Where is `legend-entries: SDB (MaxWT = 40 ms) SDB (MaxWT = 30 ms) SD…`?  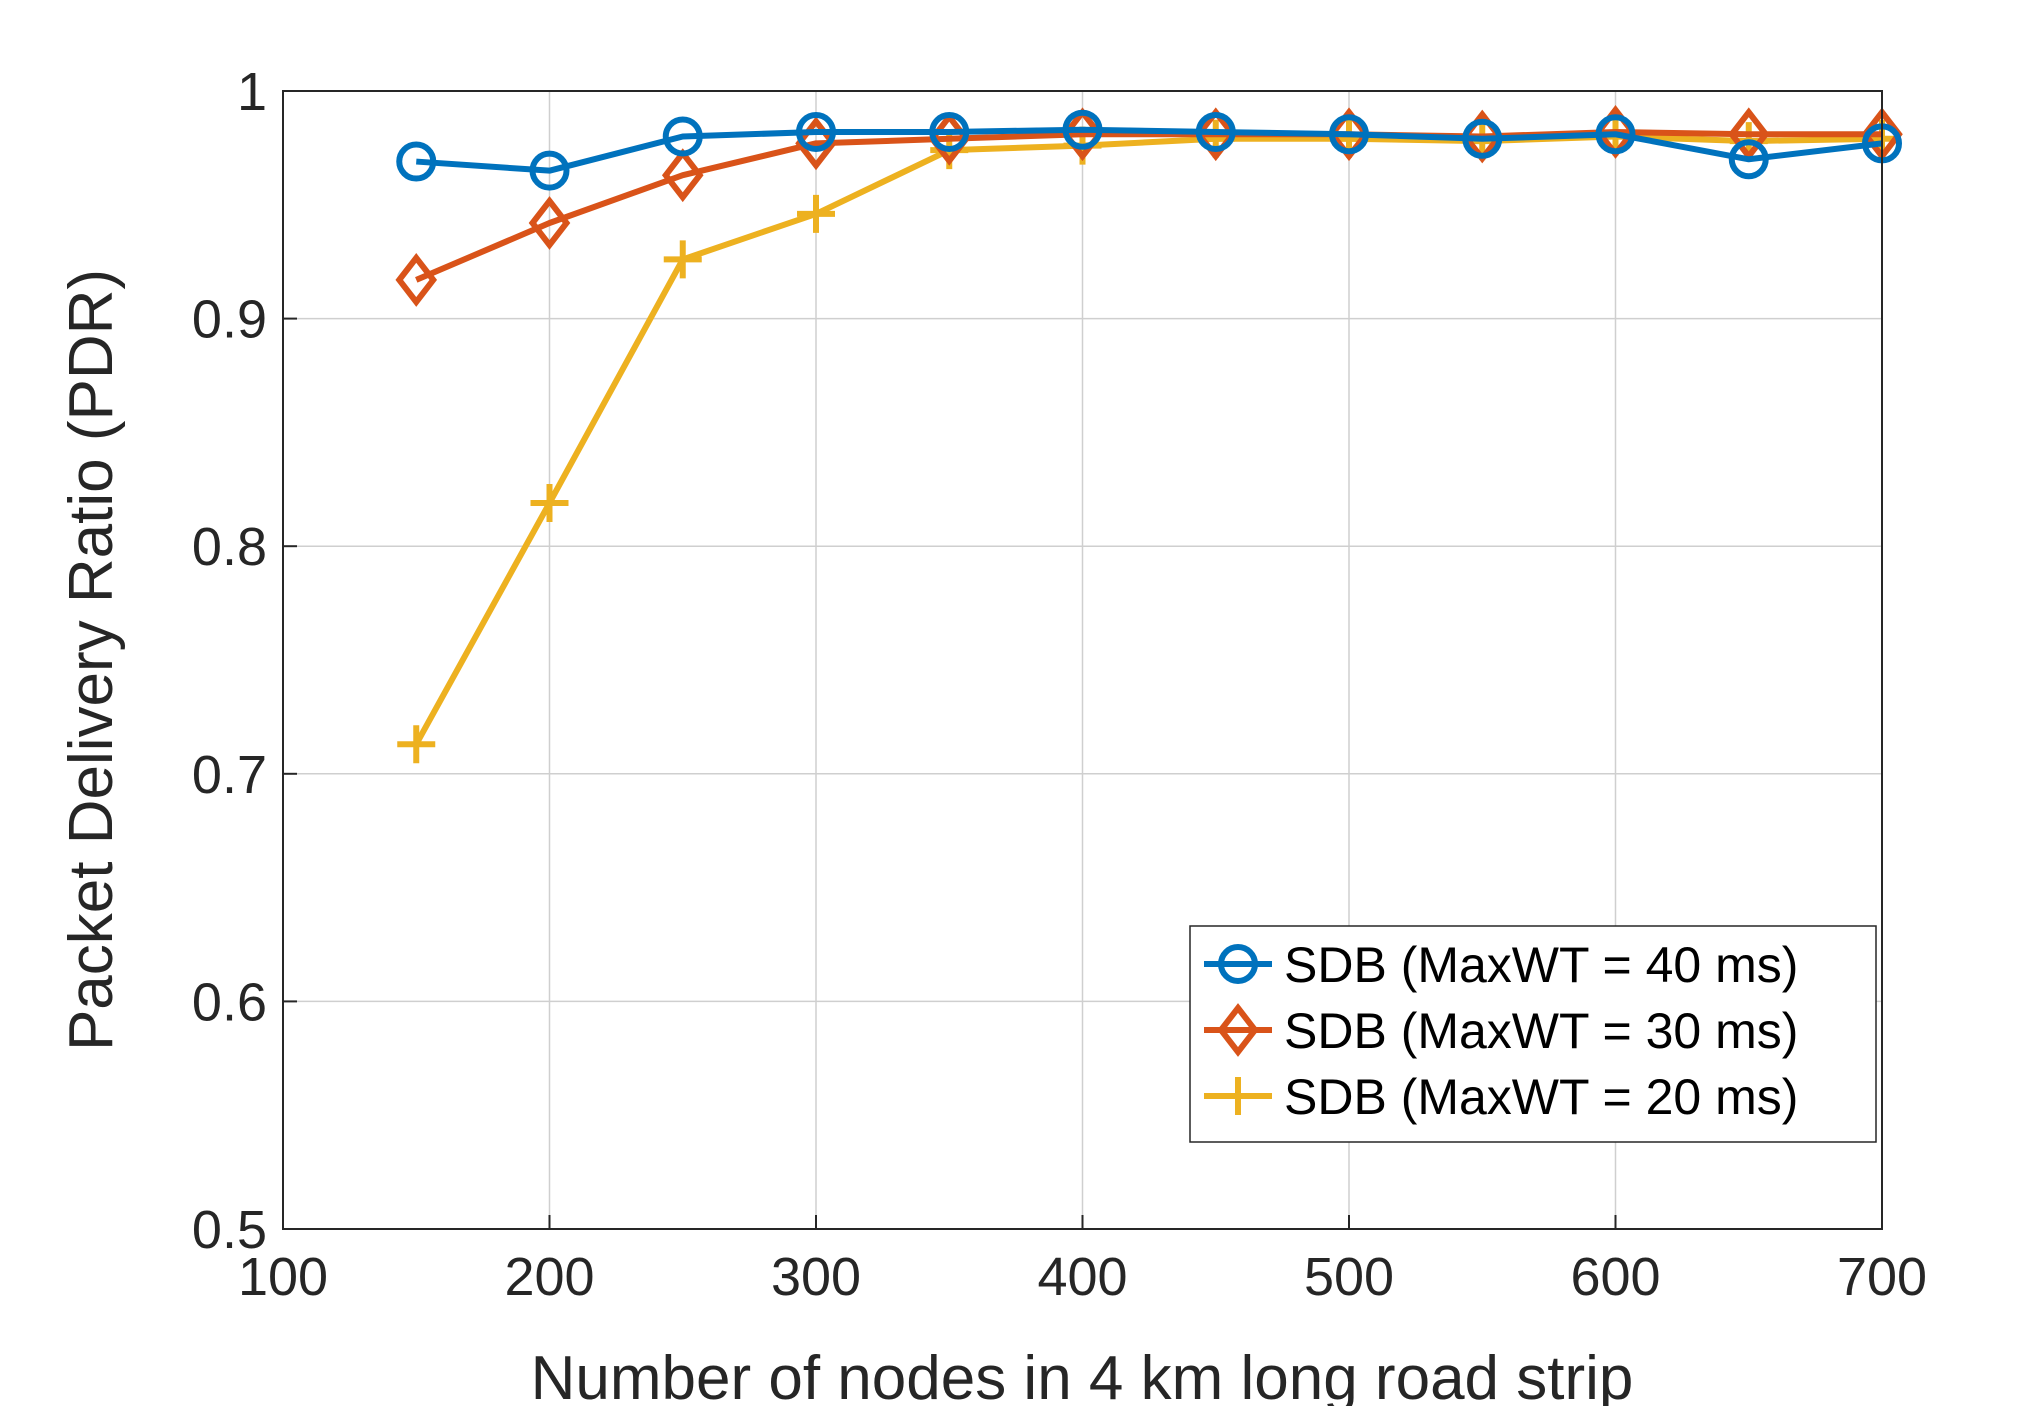
legend-entries: SDB (MaxWT = 40 ms) SDB (MaxWT = 30 ms) SD… is located at coordinates (1501, 1031).